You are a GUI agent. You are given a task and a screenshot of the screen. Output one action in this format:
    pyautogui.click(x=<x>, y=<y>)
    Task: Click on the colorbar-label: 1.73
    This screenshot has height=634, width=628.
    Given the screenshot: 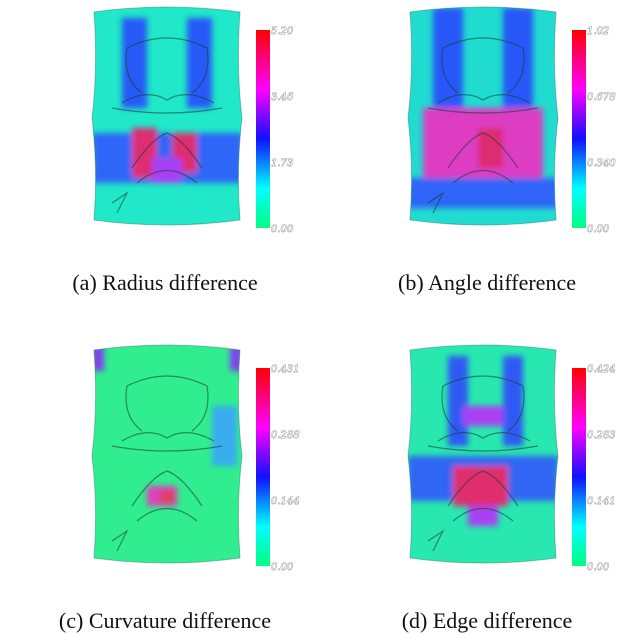 What is the action you would take?
    pyautogui.click(x=282, y=163)
    